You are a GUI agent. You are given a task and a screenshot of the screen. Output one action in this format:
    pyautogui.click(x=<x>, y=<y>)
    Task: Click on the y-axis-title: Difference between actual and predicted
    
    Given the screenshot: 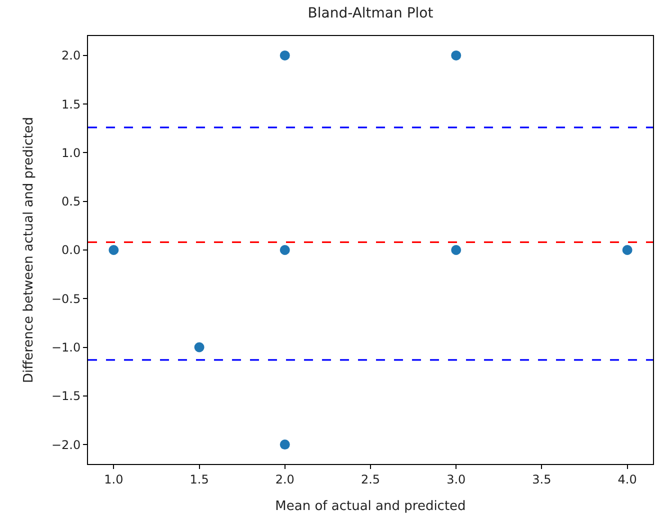 What is the action you would take?
    pyautogui.click(x=28, y=250)
    